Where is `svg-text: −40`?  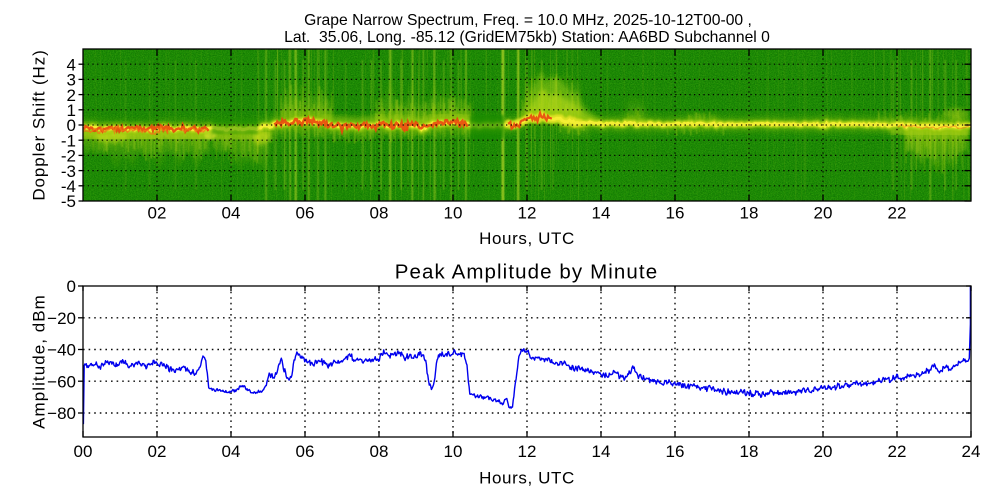
svg-text: −40 is located at coordinates (61, 350).